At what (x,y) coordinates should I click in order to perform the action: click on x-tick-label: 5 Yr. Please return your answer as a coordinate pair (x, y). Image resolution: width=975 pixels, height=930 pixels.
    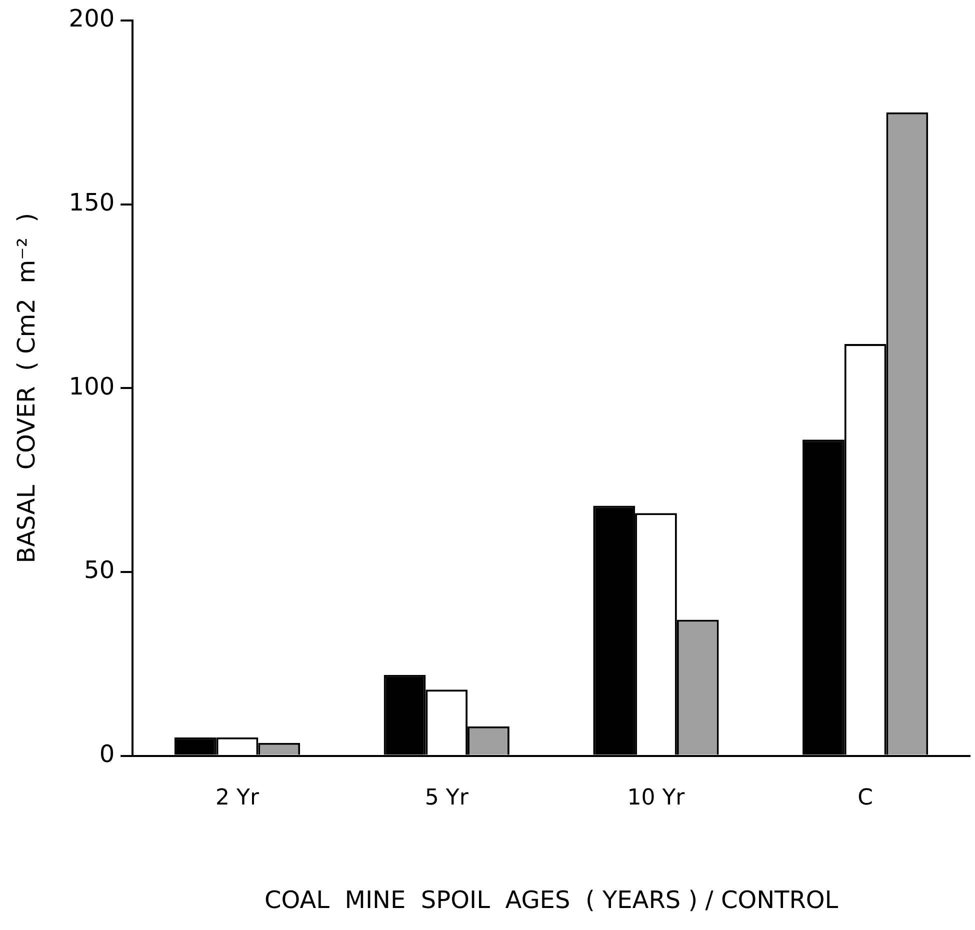
    Looking at the image, I should click on (447, 798).